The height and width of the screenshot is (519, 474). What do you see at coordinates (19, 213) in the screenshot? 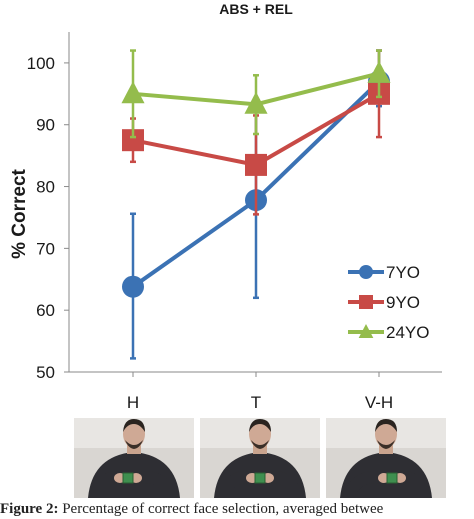
I see `y-axis-label: % Correct` at bounding box center [19, 213].